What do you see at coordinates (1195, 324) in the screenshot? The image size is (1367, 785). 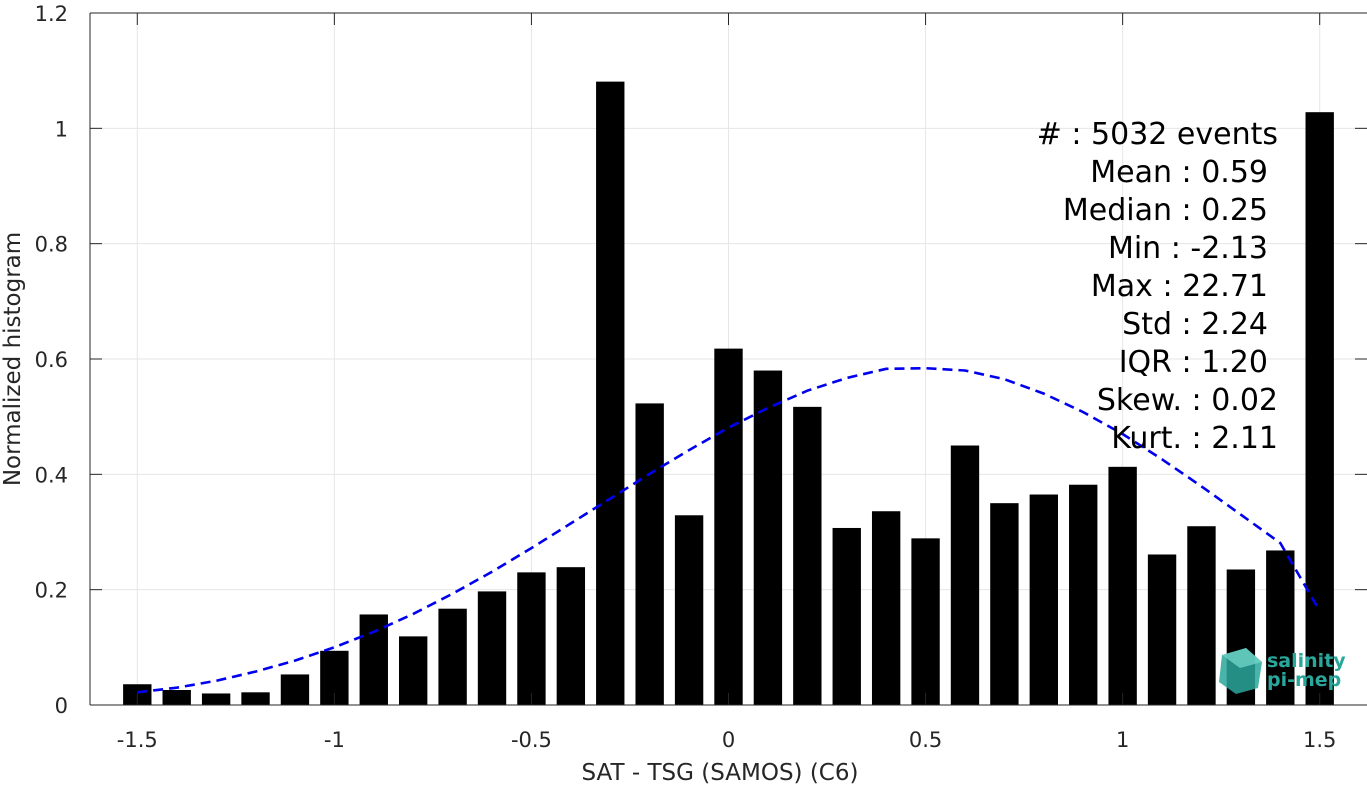 I see `stats-line: Std : 2.24` at bounding box center [1195, 324].